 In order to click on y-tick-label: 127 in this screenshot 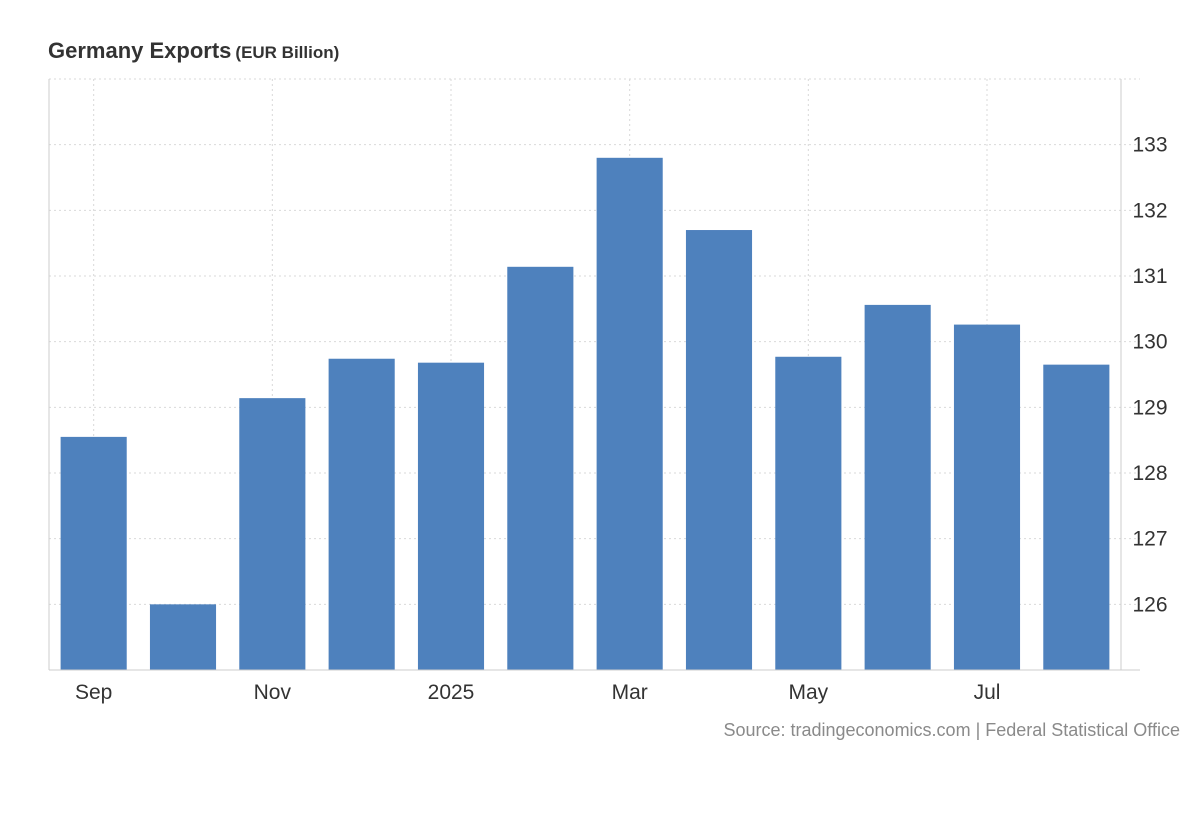, I will do `click(1149, 539)`.